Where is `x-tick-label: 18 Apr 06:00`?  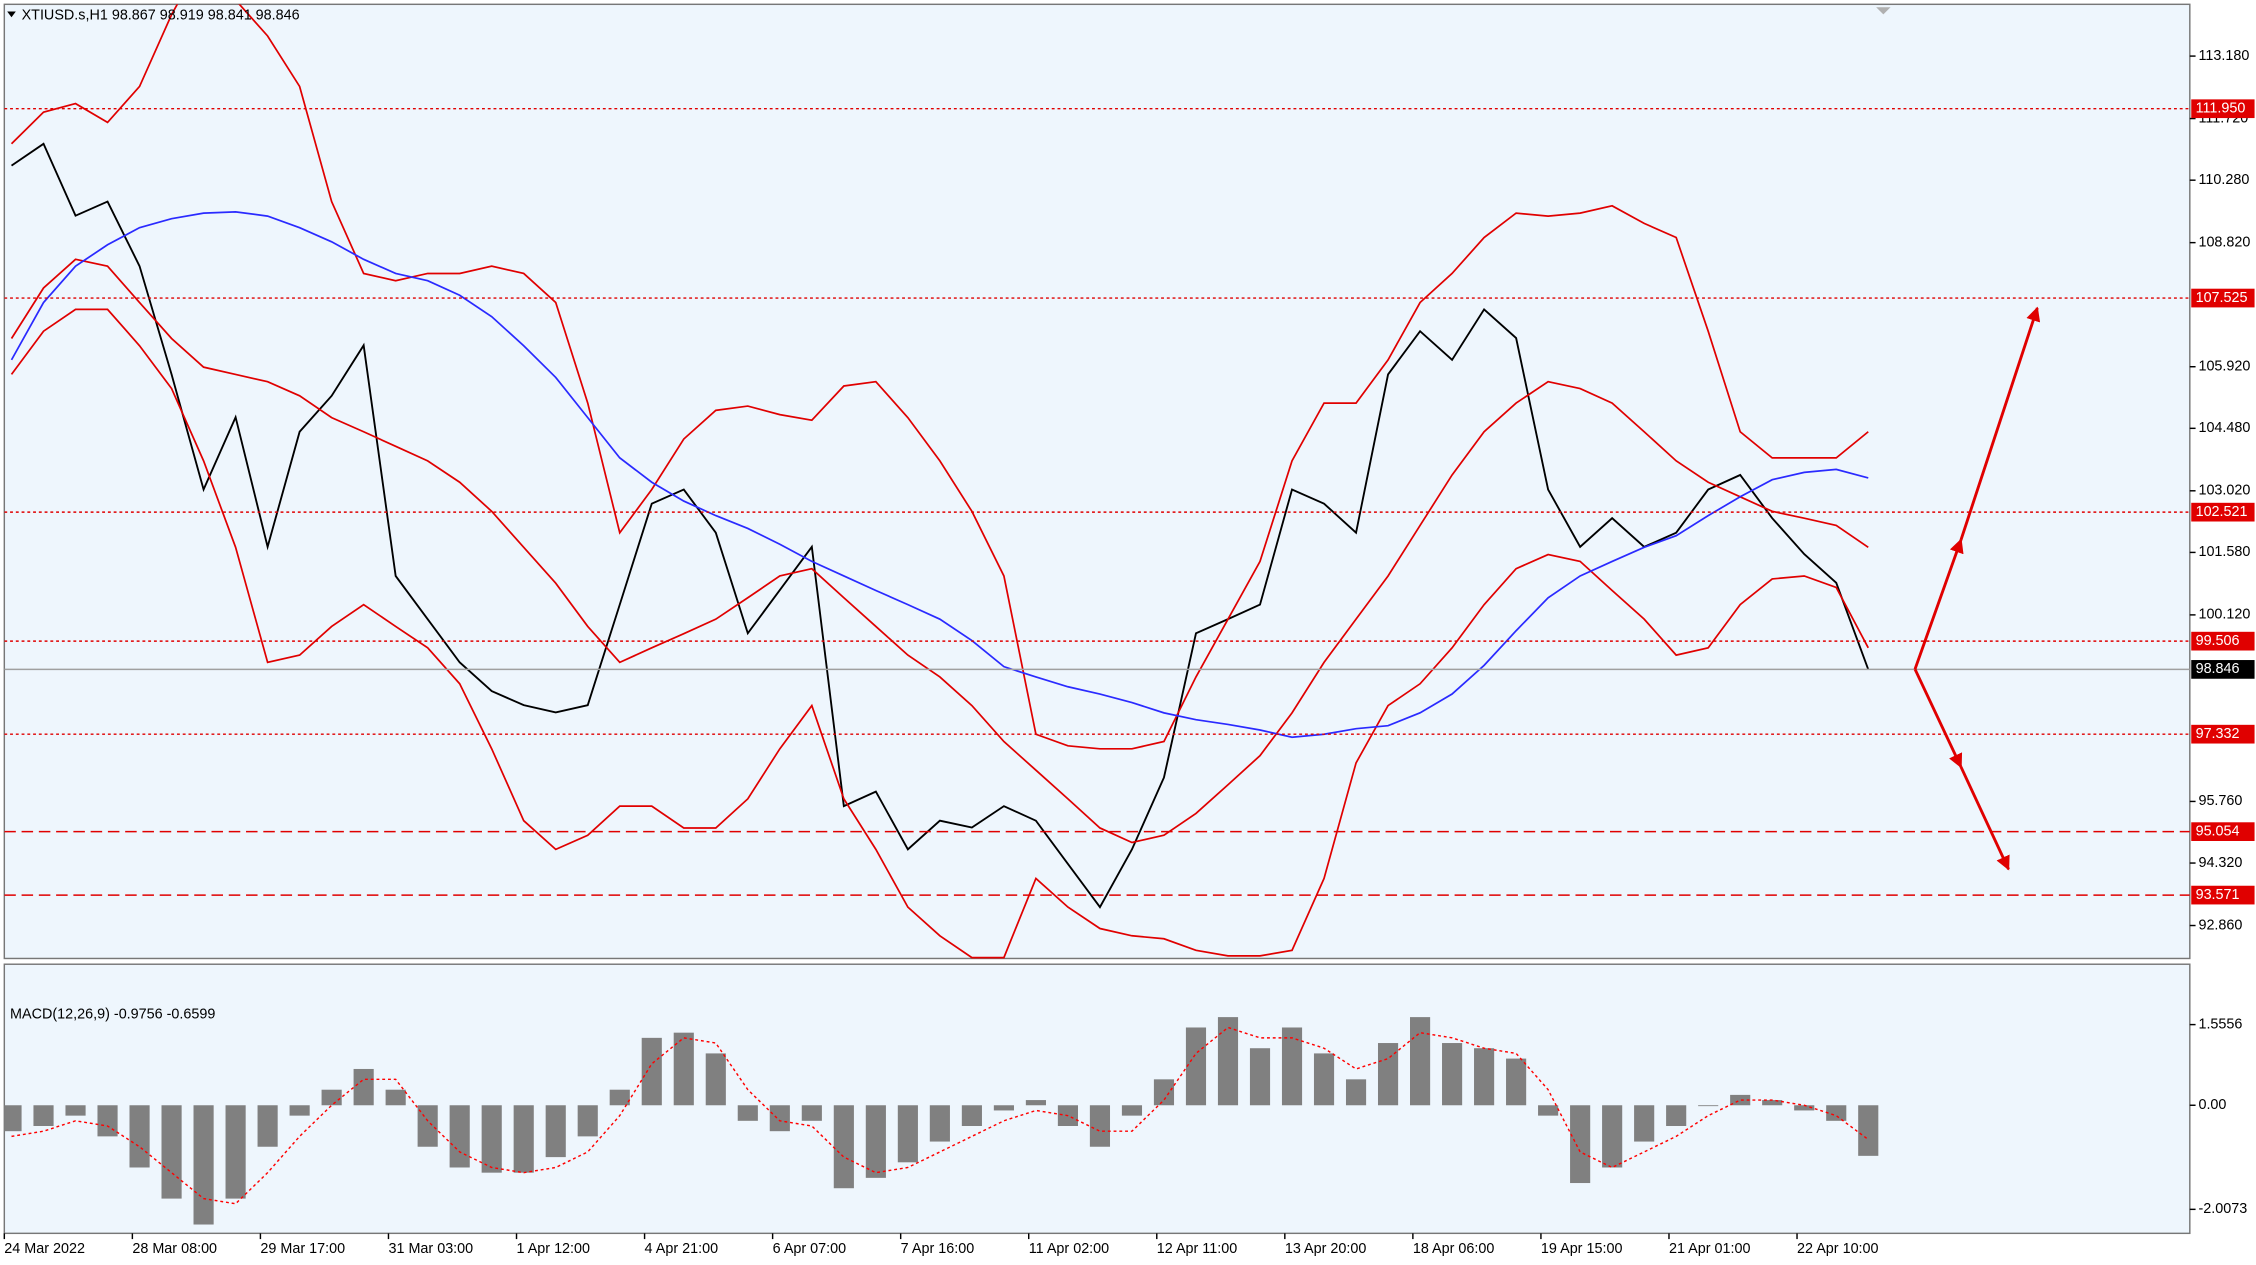
x-tick-label: 18 Apr 06:00 is located at coordinates (1454, 1249).